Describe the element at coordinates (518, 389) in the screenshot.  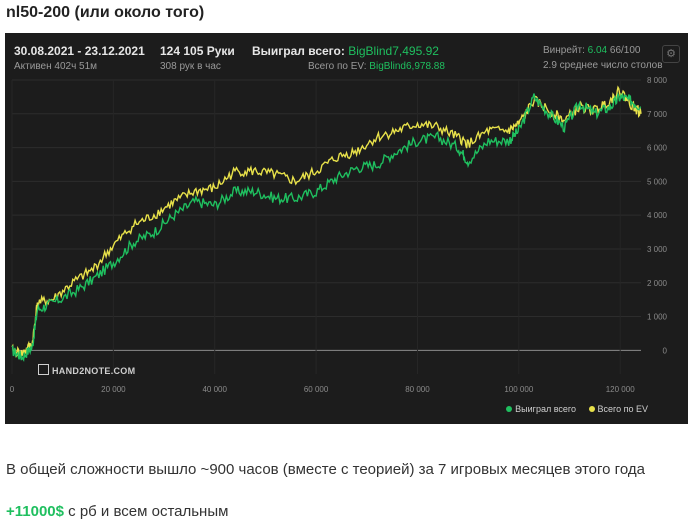
I see `x-tick-label: 100 000` at that location.